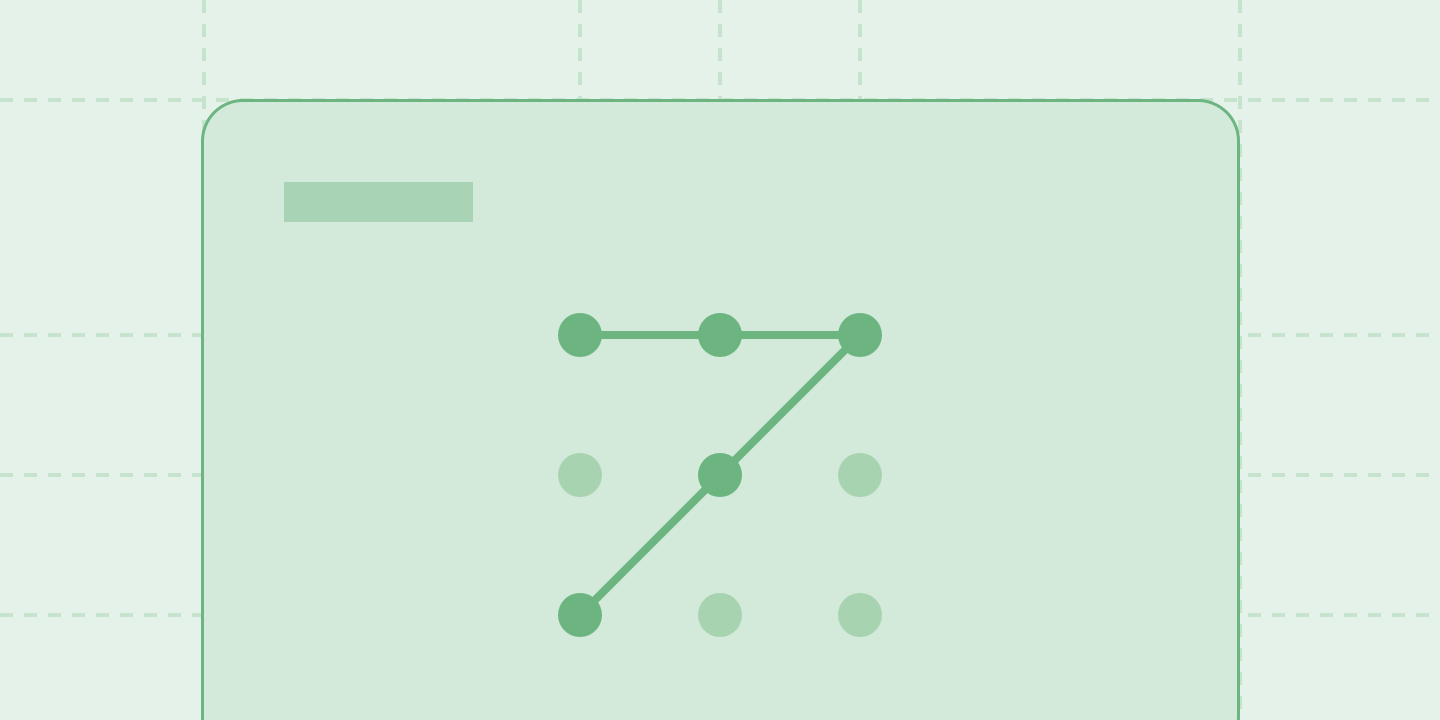 The image size is (1440, 720). Describe the element at coordinates (378, 202) in the screenshot. I see `title-placeholder-bar` at that location.